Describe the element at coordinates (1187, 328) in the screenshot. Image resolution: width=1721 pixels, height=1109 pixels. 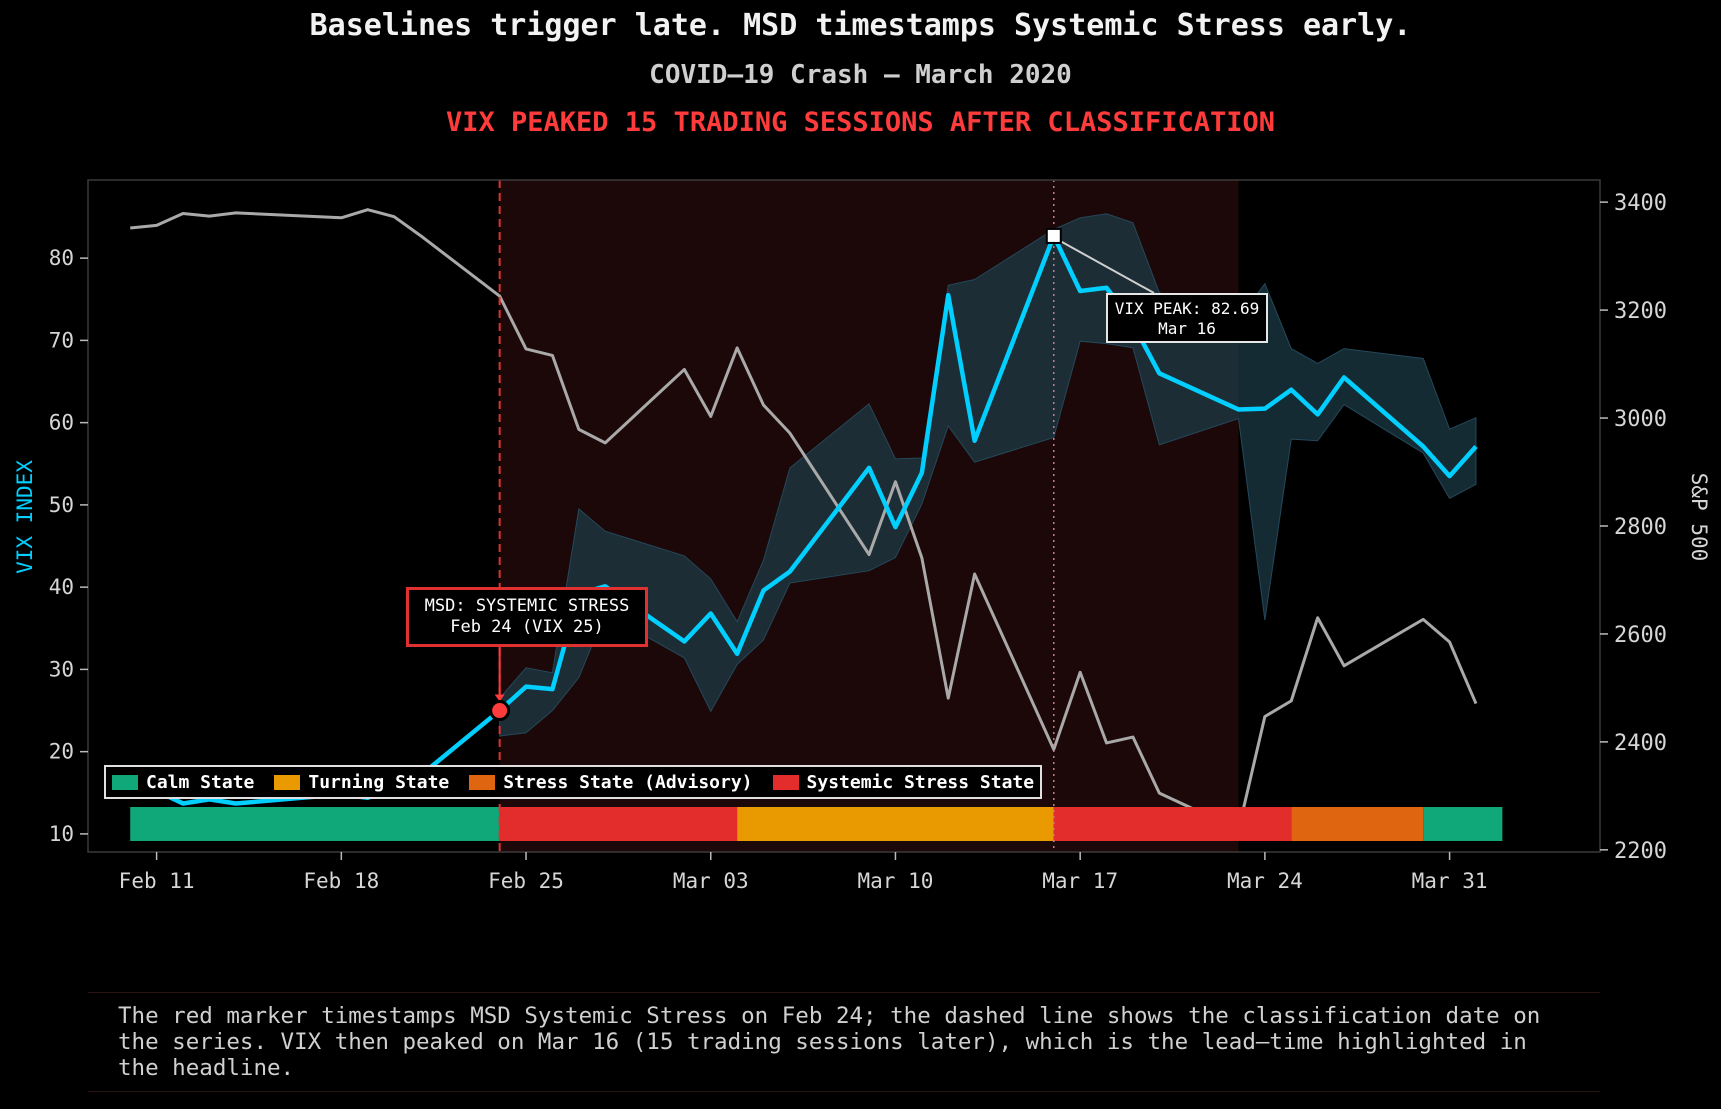
I see `vix-peak-date: Mar 16` at that location.